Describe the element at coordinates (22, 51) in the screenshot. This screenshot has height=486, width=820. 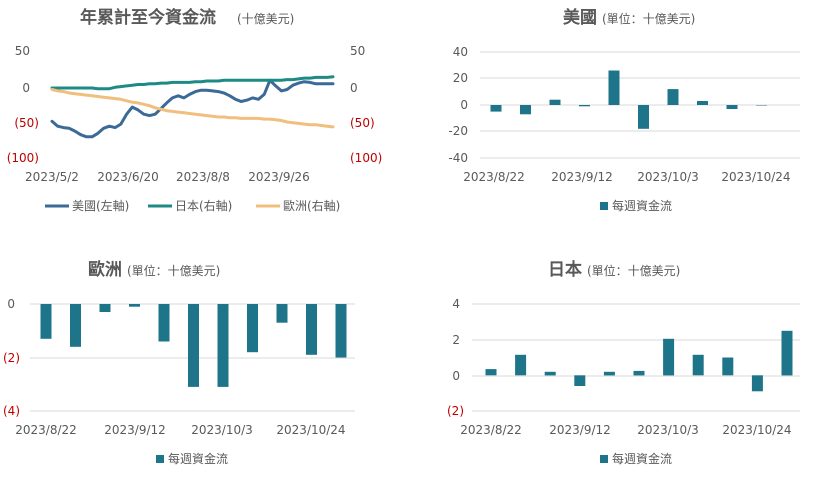
I see `left-tick-50: 50` at that location.